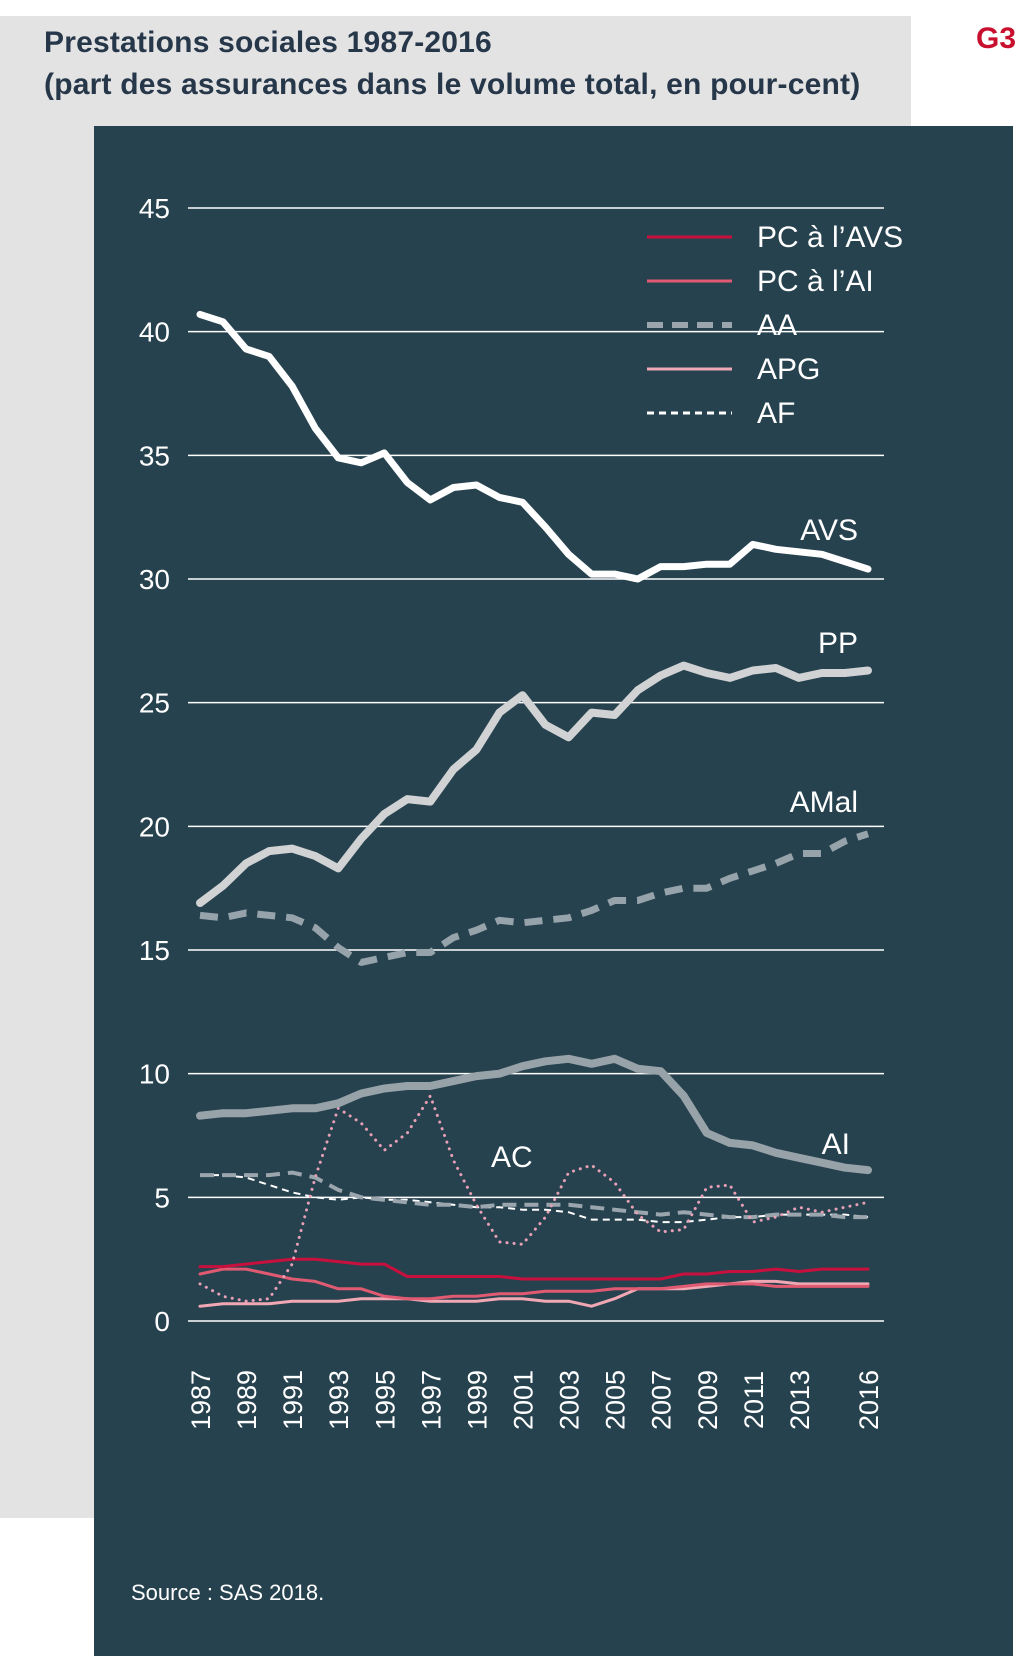 This screenshot has height=1664, width=1022. What do you see at coordinates (570, 1400) in the screenshot?
I see `x-tick-label: 2003` at bounding box center [570, 1400].